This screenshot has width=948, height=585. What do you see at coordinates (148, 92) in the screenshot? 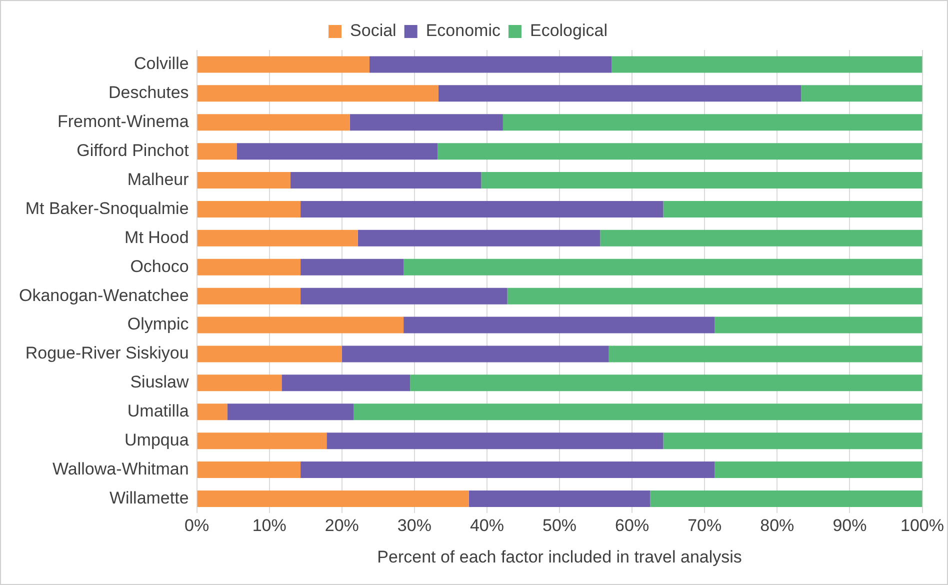
I see `y-tick-label: Deschutes` at bounding box center [148, 92].